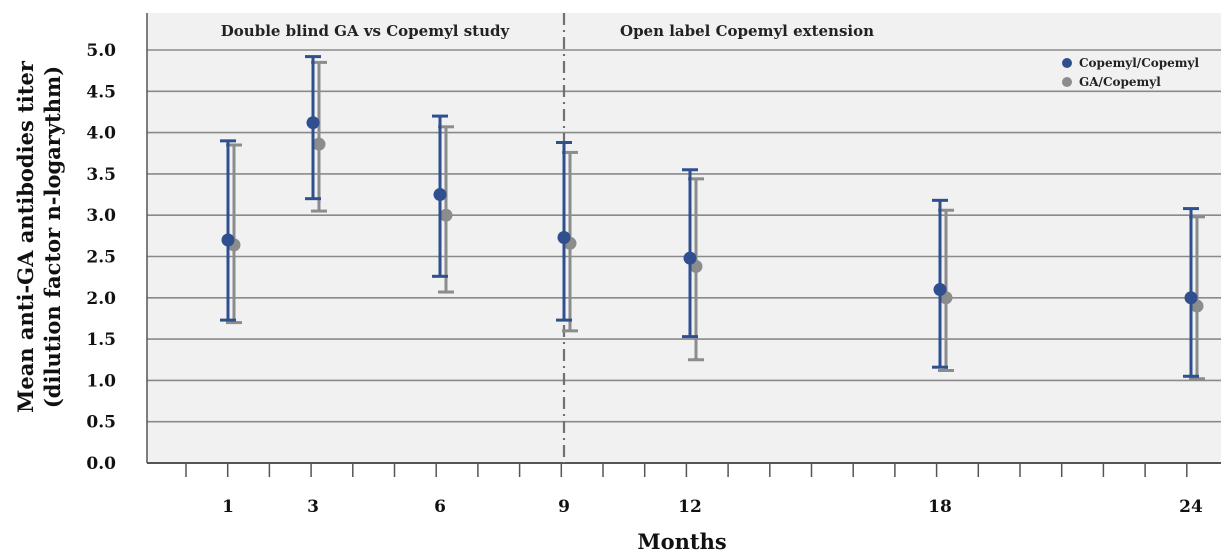 This screenshot has width=1221, height=558. I want to click on x-tick-label: 9, so click(564, 507).